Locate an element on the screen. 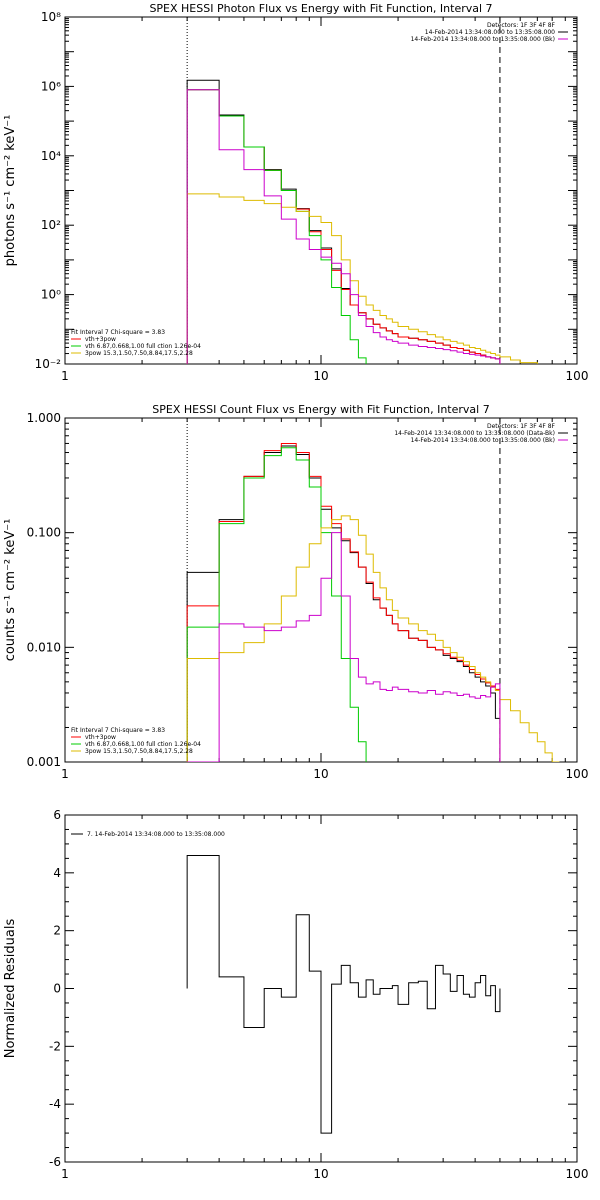 Image resolution: width=600 pixels, height=1200 pixels. y-tick-label: 10⁰ is located at coordinates (51, 295).